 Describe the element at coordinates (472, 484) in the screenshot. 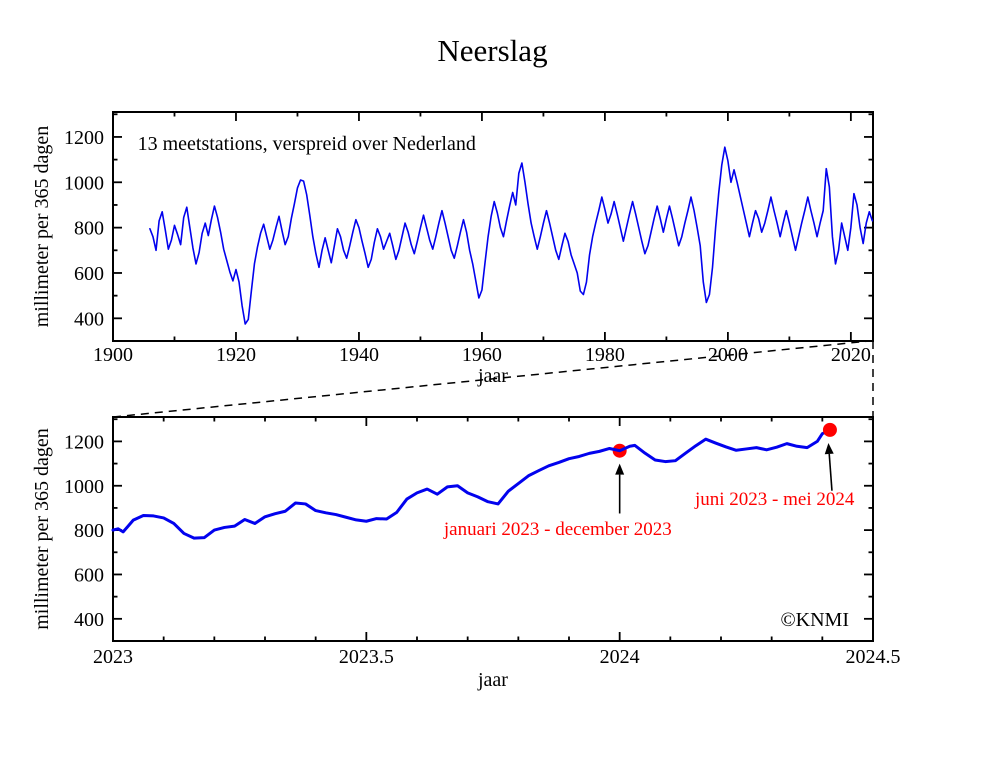

I see `zoom-series-line` at that location.